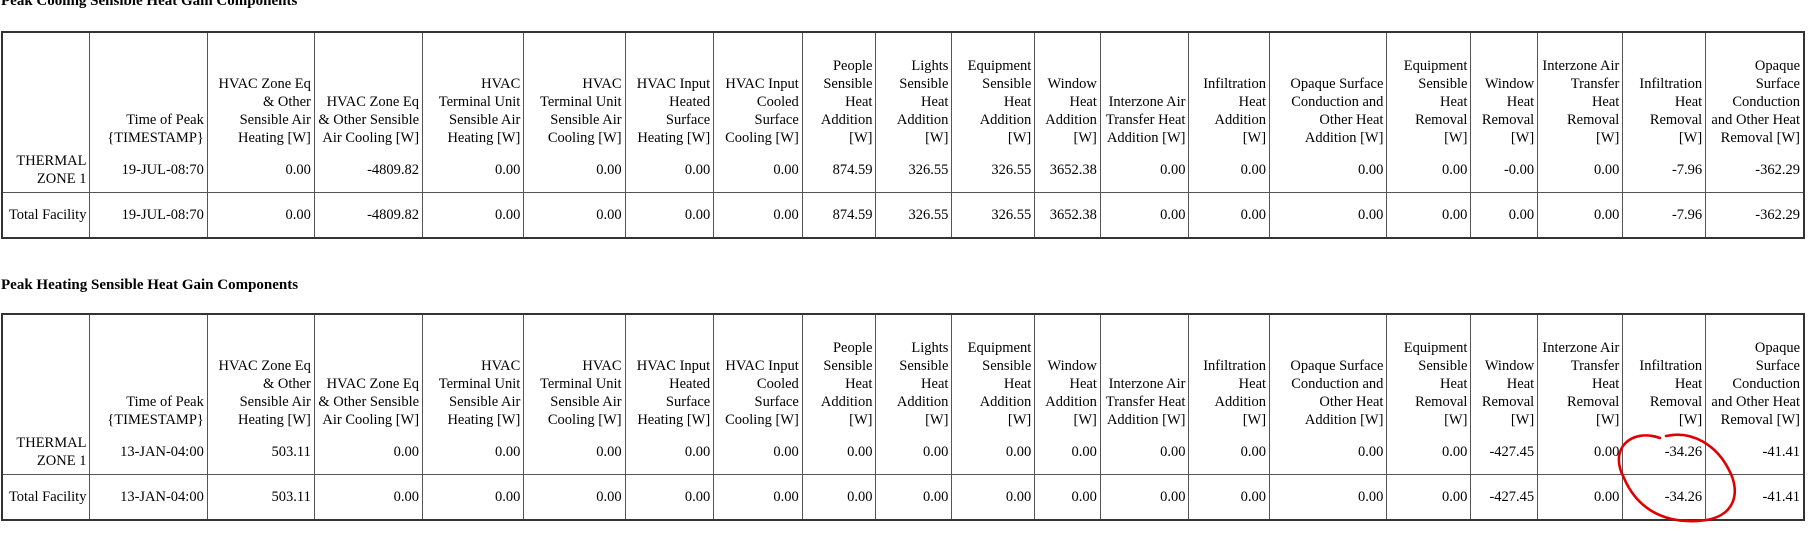 Image resolution: width=1814 pixels, height=554 pixels. What do you see at coordinates (149, 372) in the screenshot?
I see `column-header: Time of Peak {TIMESTAMP}` at bounding box center [149, 372].